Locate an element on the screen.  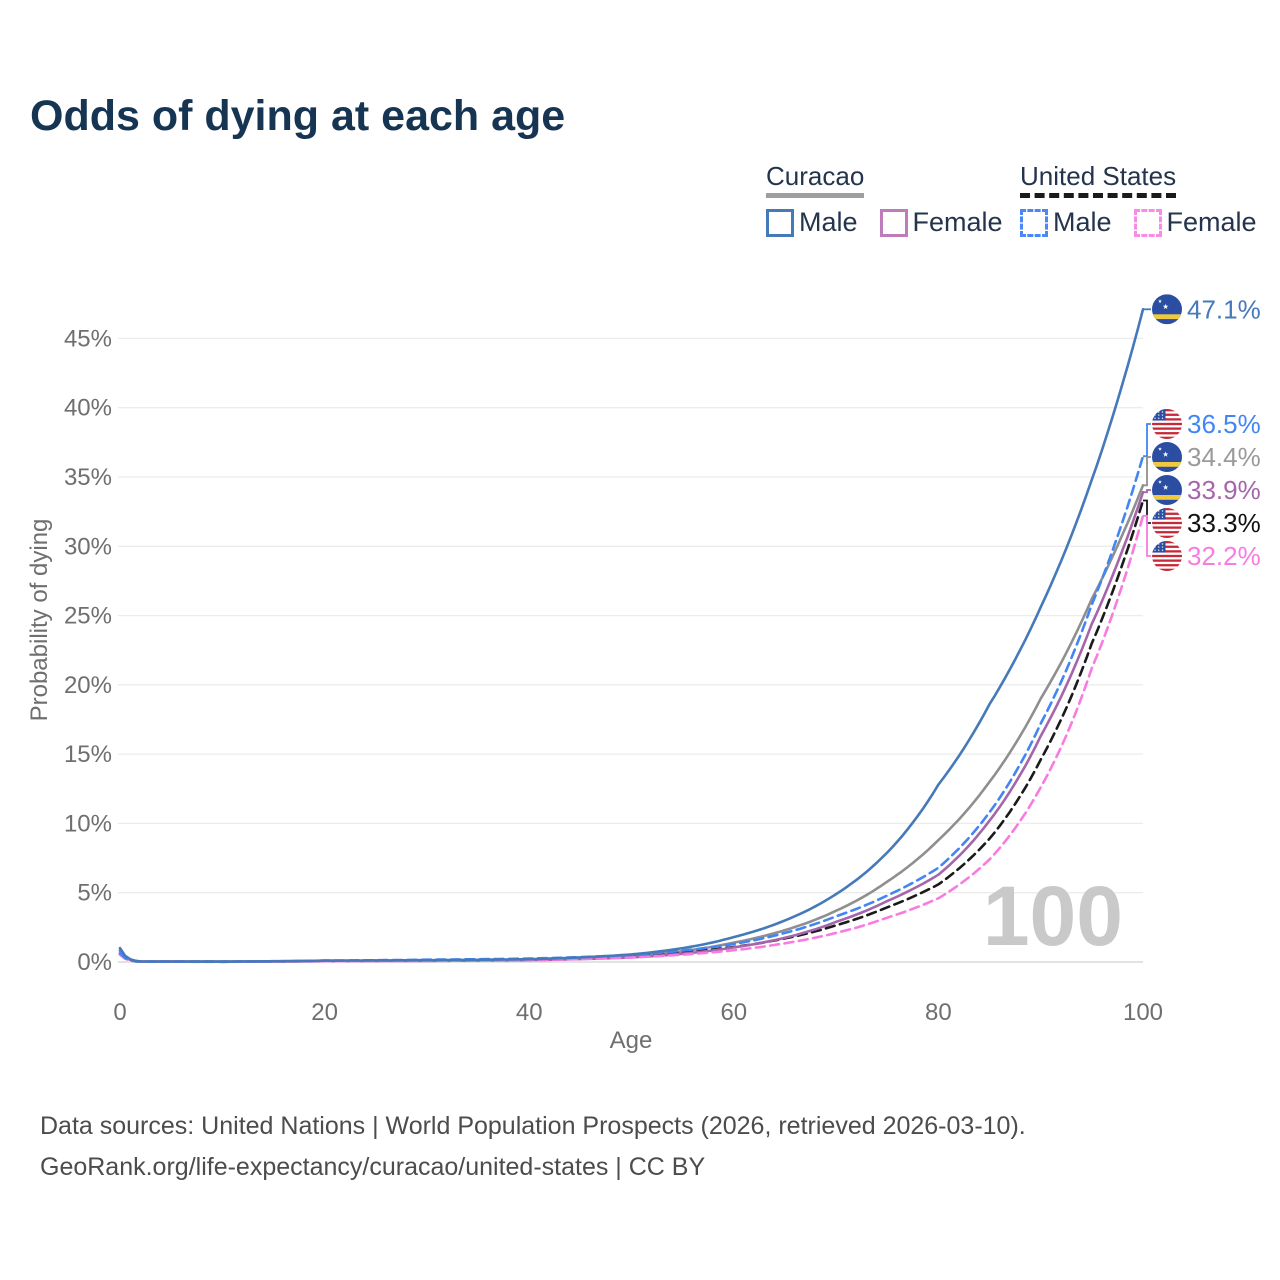
y-tick-label: 0% is located at coordinates (94, 962).